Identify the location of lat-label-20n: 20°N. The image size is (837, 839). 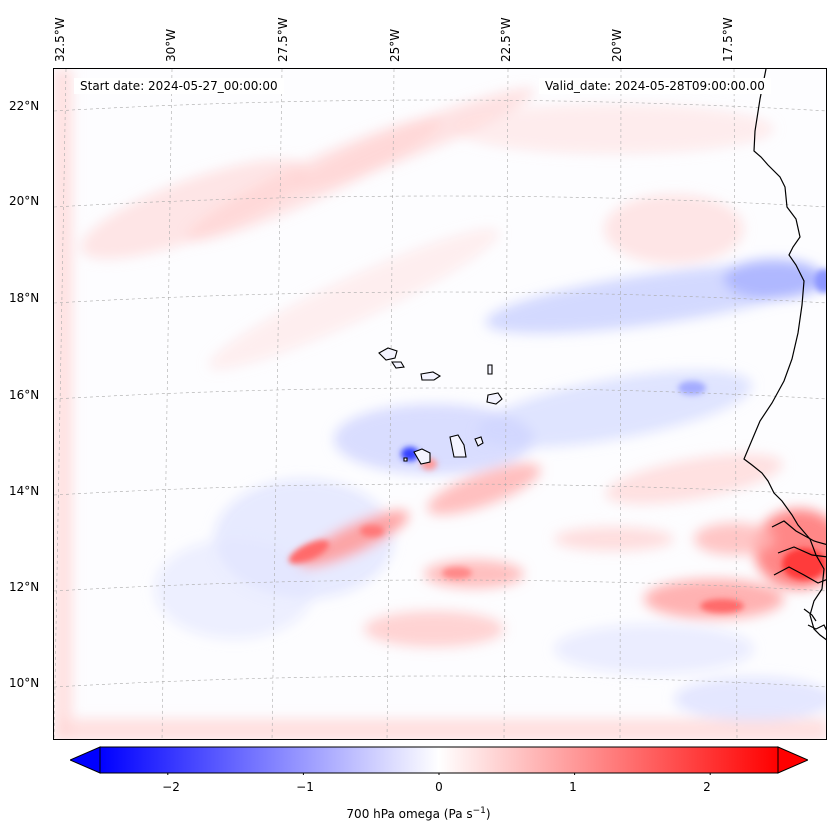
(24, 201).